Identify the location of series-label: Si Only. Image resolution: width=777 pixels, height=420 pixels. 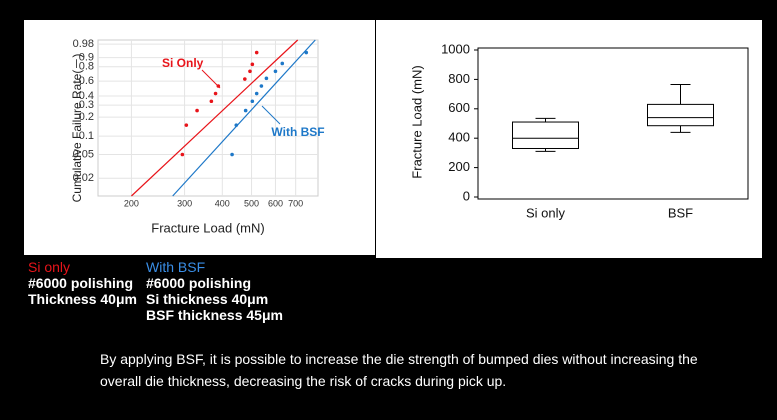
(183, 63).